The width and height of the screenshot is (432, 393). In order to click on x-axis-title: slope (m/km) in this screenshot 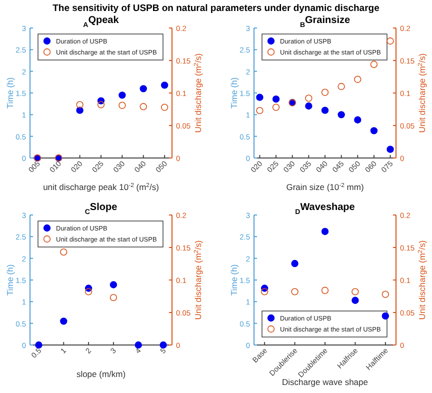, I will do `click(101, 374)`.